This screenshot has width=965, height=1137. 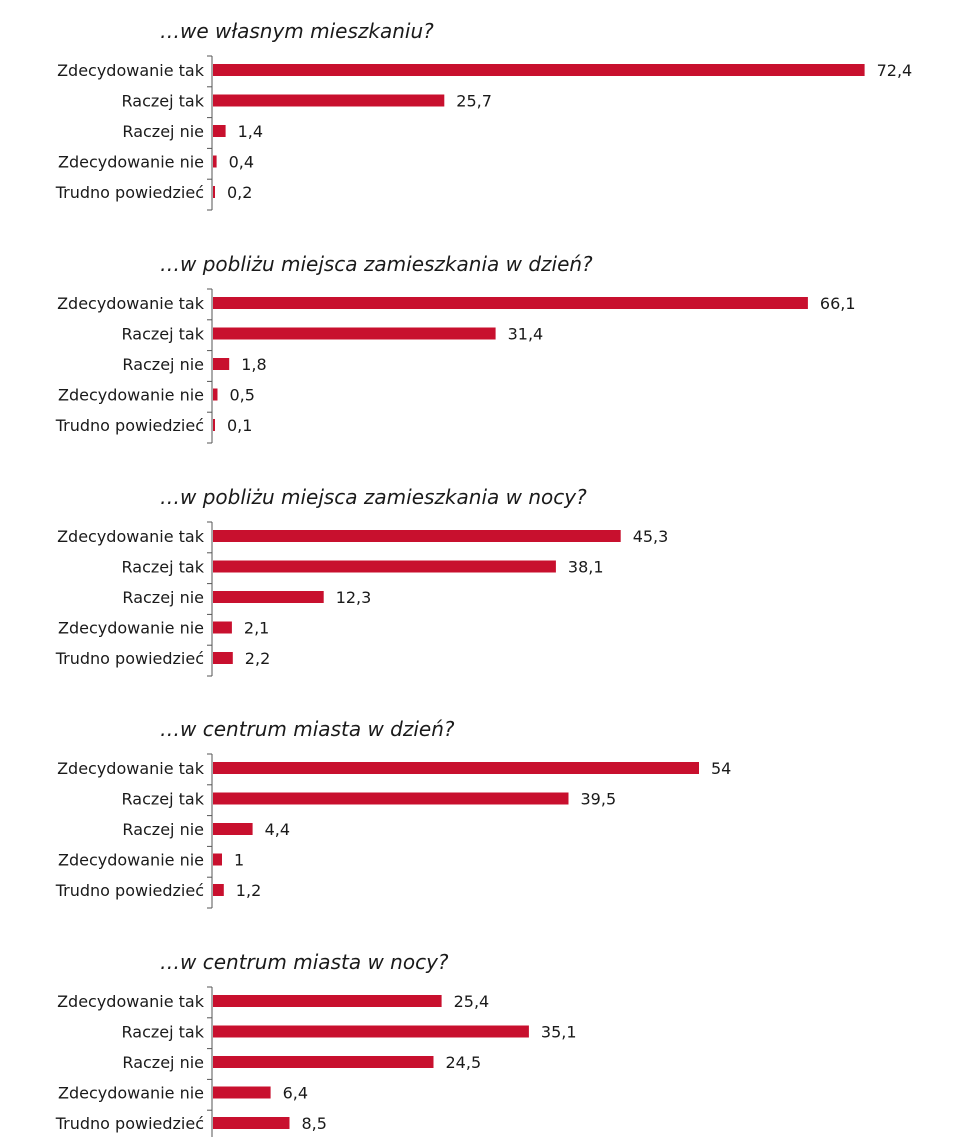 I want to click on value-label: 8,5, so click(x=314, y=1123).